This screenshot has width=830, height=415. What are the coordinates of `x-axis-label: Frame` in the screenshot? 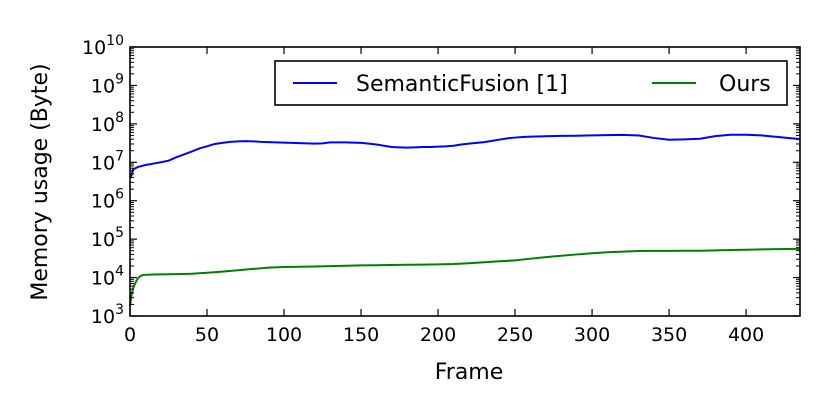 It's located at (469, 372).